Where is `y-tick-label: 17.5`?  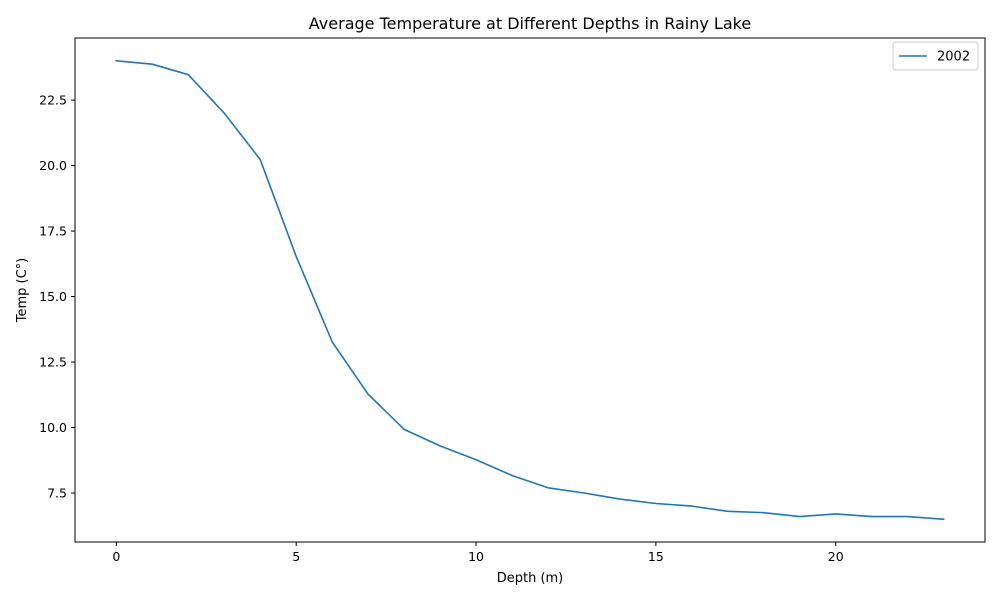
y-tick-label: 17.5 is located at coordinates (53, 231).